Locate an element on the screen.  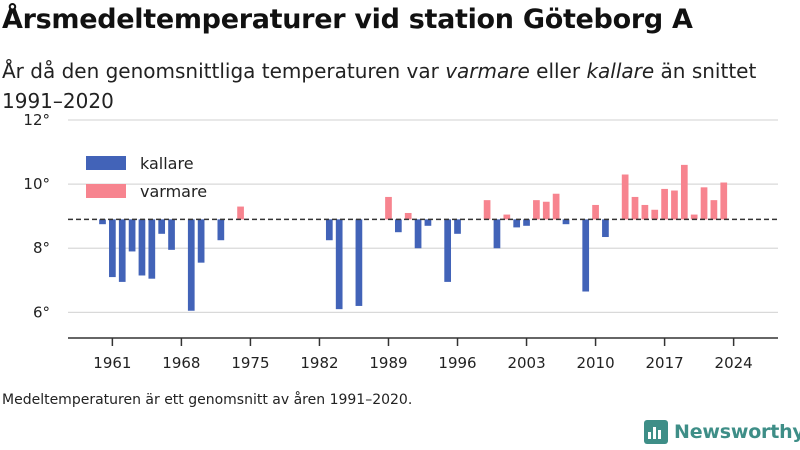
bar-1969 is located at coordinates (191, 265).